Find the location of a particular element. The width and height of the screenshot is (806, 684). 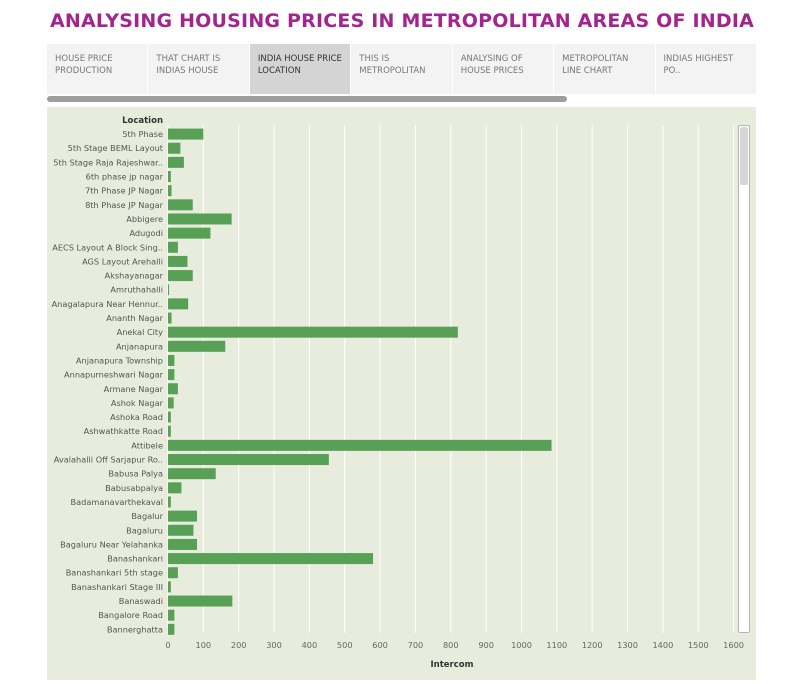

category-label: Anjanapura is located at coordinates (139, 346).